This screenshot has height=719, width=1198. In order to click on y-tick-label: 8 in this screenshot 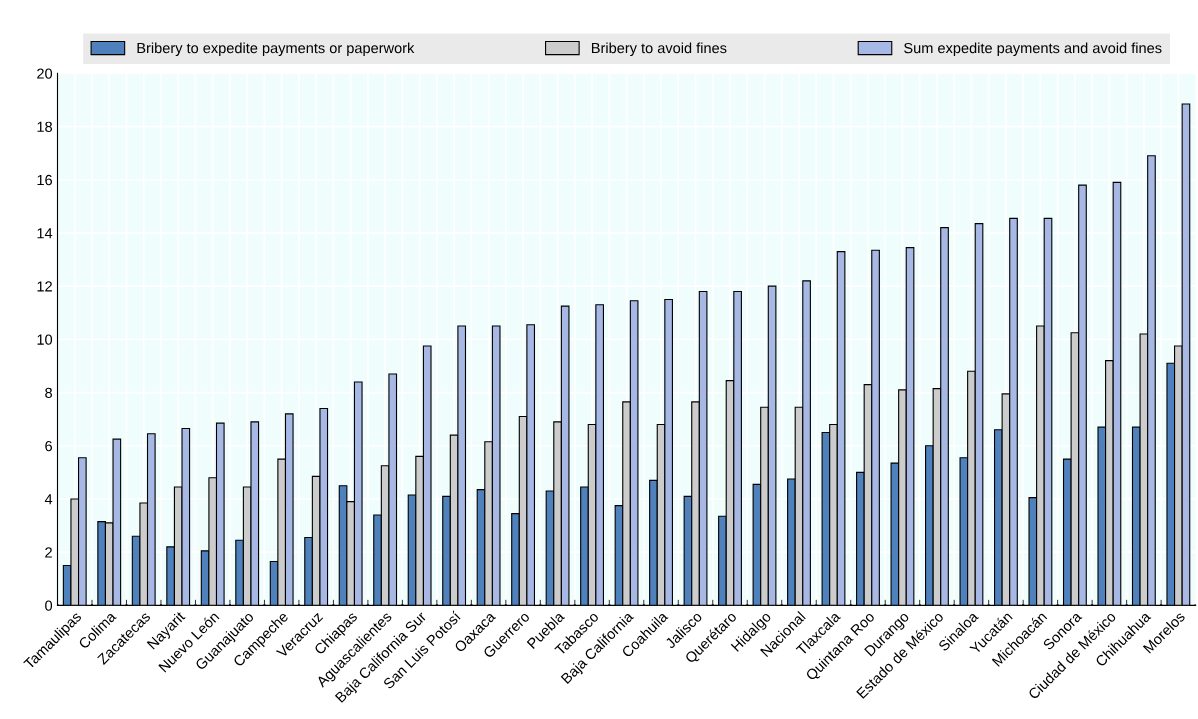, I will do `click(49, 392)`.